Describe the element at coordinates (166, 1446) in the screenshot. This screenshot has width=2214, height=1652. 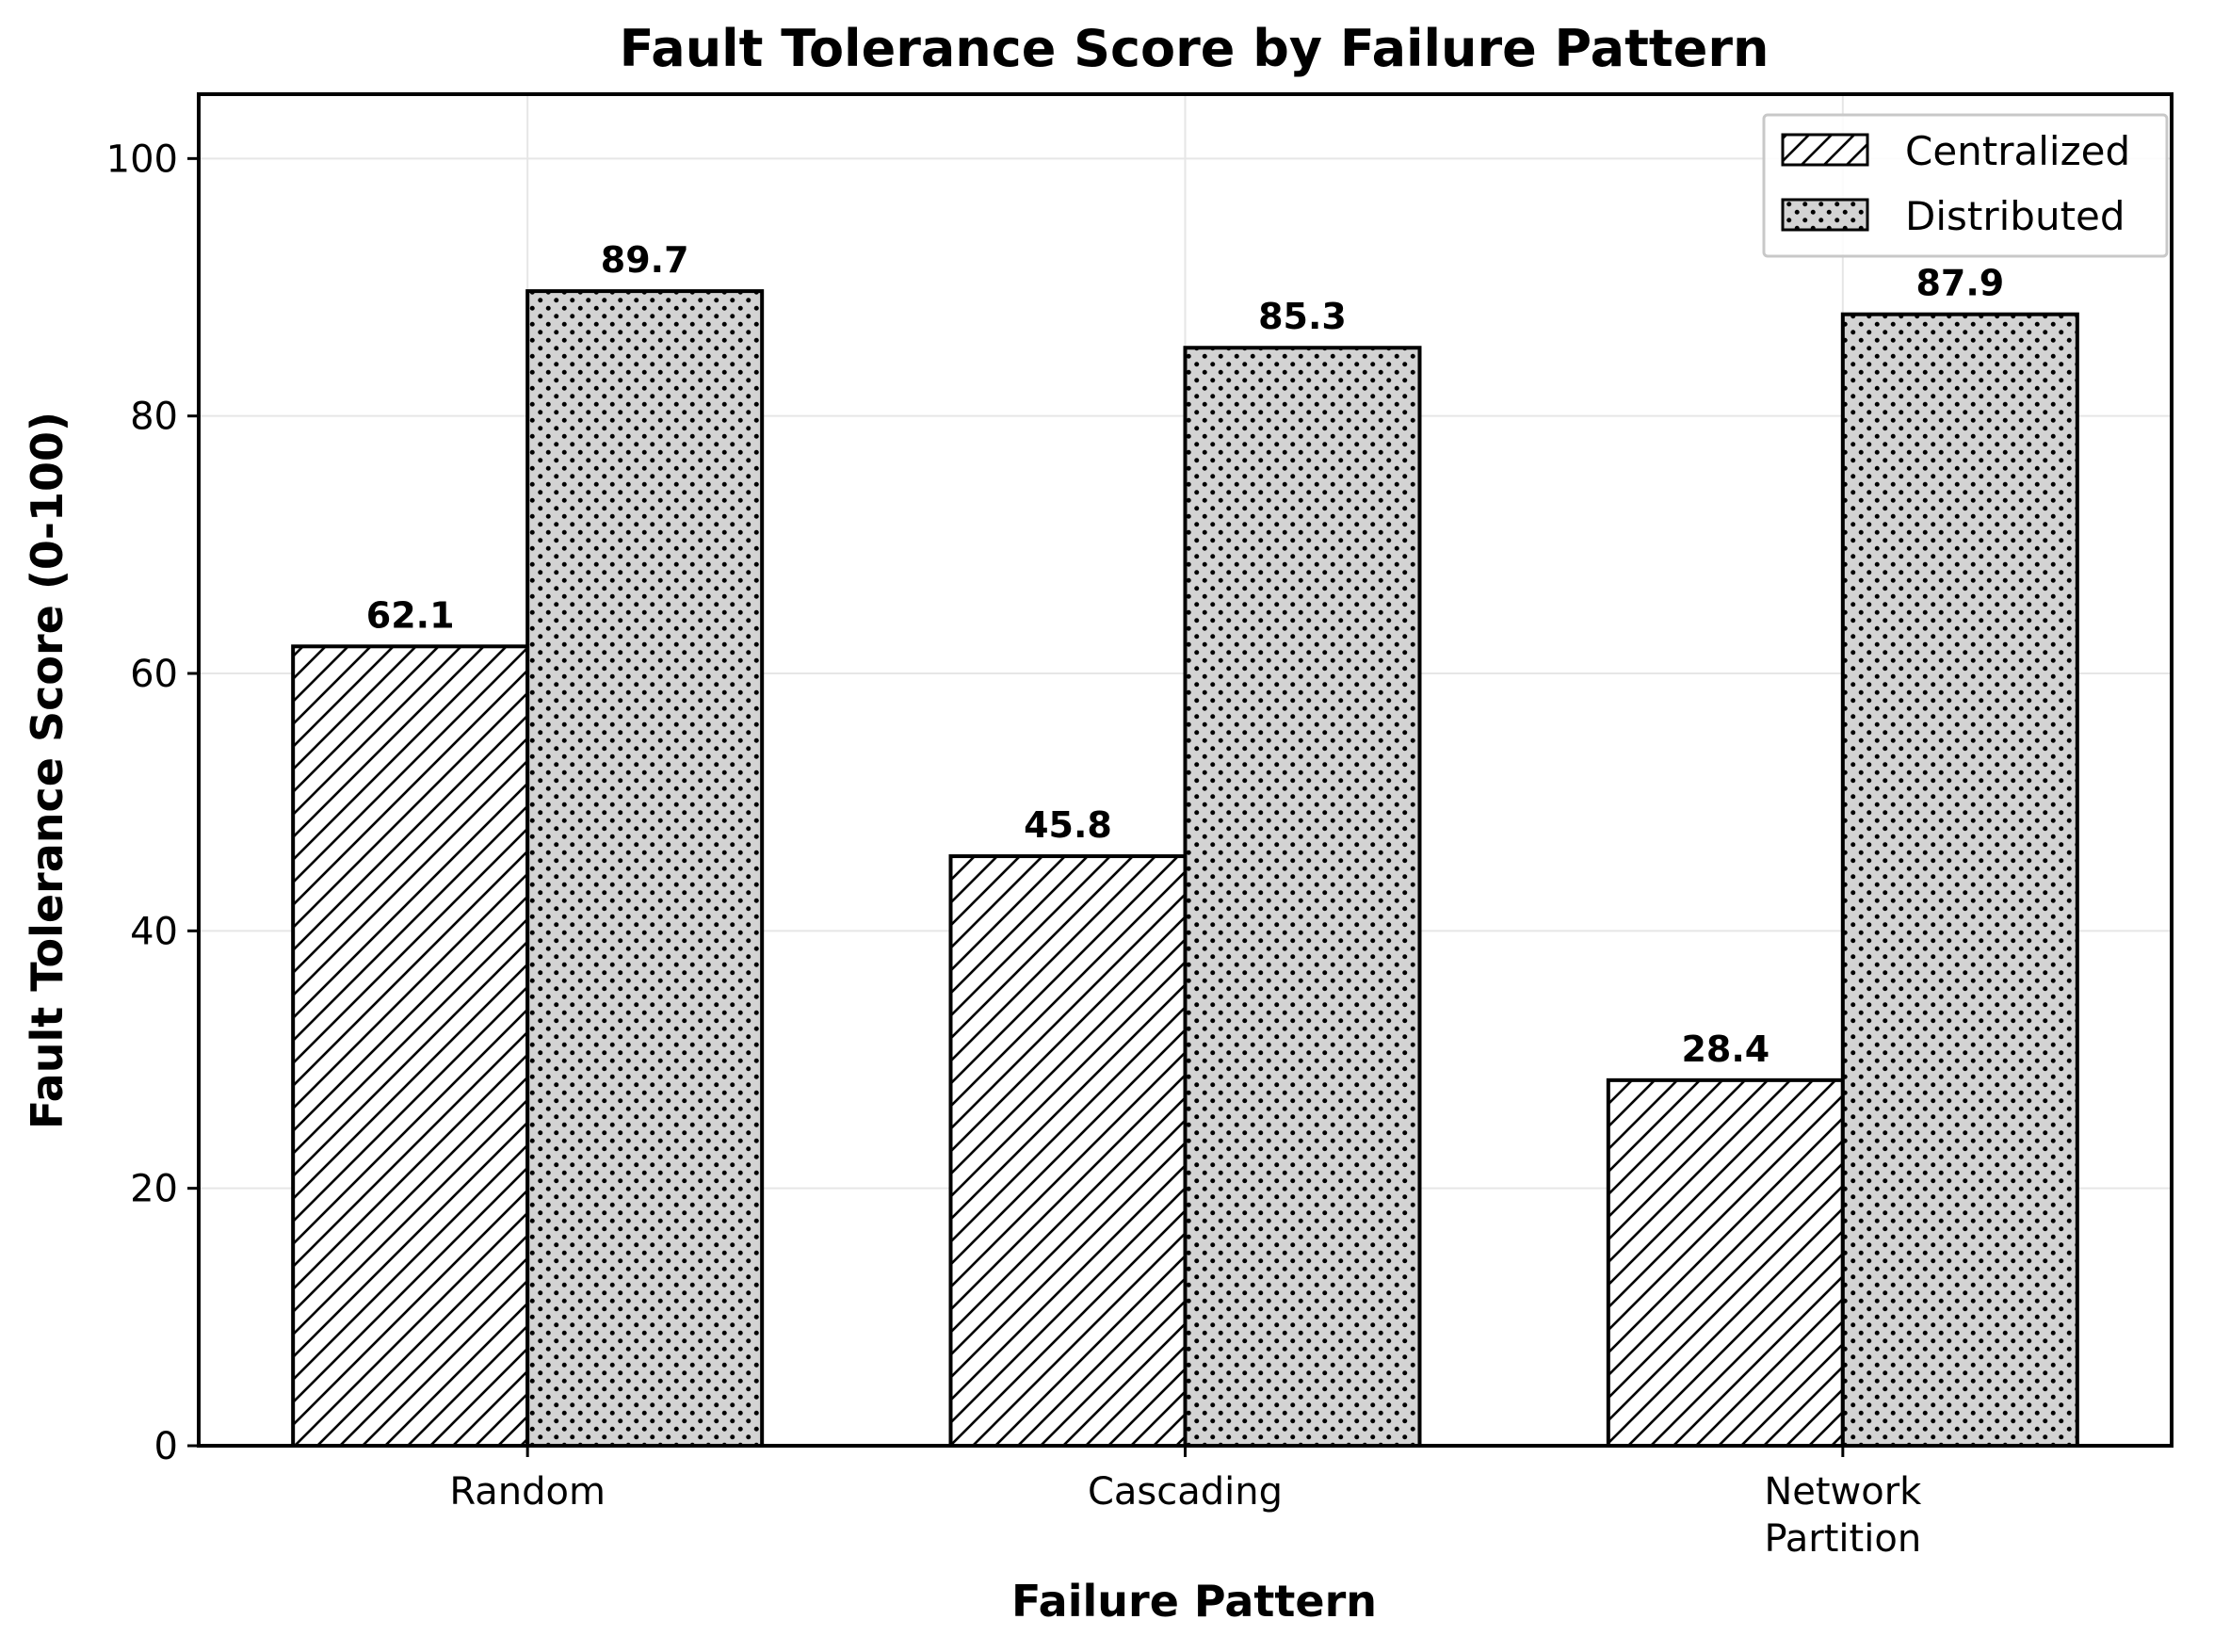
I see `y-tick-label: 0` at that location.